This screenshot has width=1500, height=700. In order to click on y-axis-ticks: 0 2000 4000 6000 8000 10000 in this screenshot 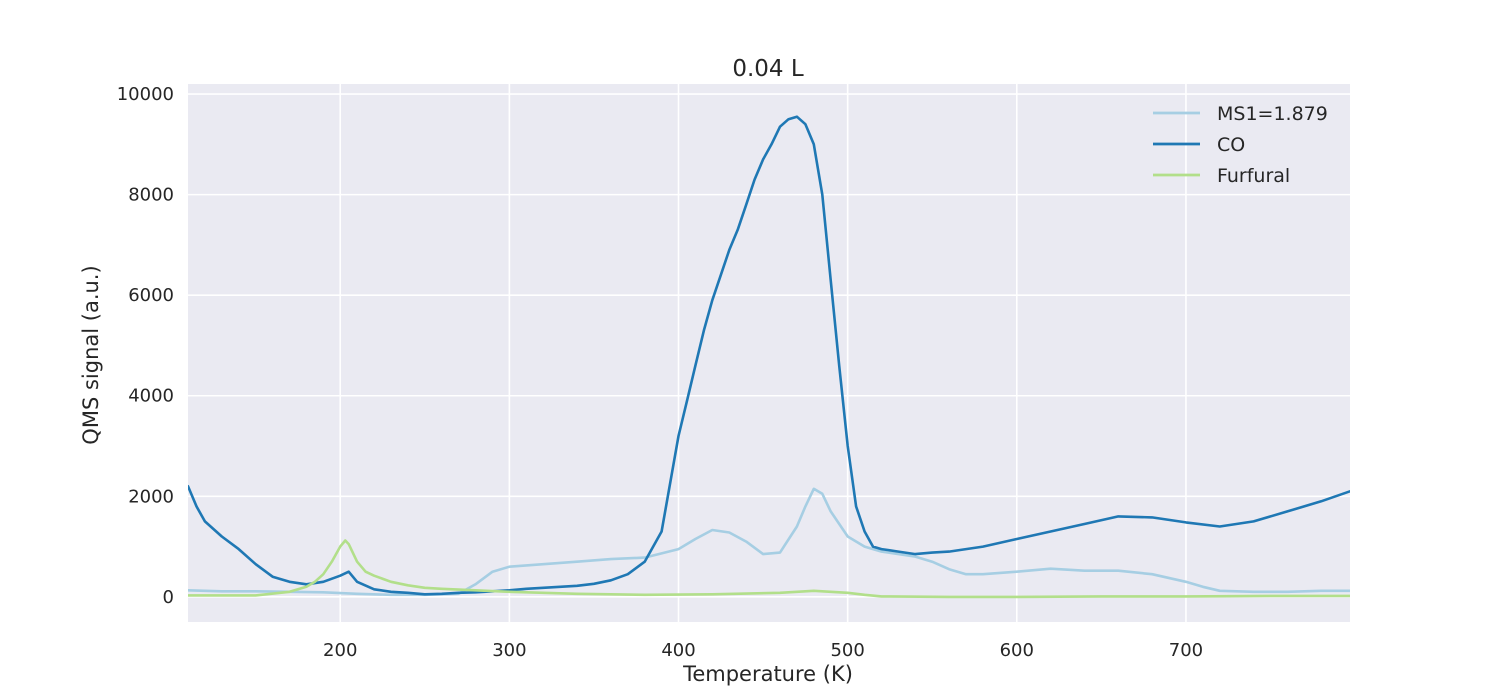, I will do `click(145, 346)`.